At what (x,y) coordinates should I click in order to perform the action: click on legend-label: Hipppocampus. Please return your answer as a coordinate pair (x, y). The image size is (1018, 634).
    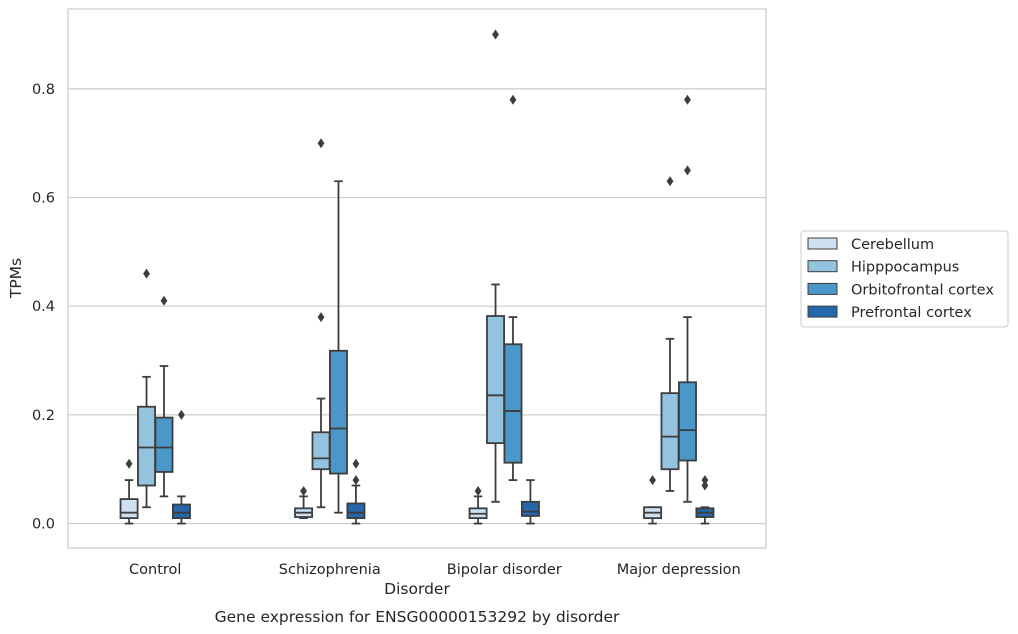
    Looking at the image, I should click on (905, 268).